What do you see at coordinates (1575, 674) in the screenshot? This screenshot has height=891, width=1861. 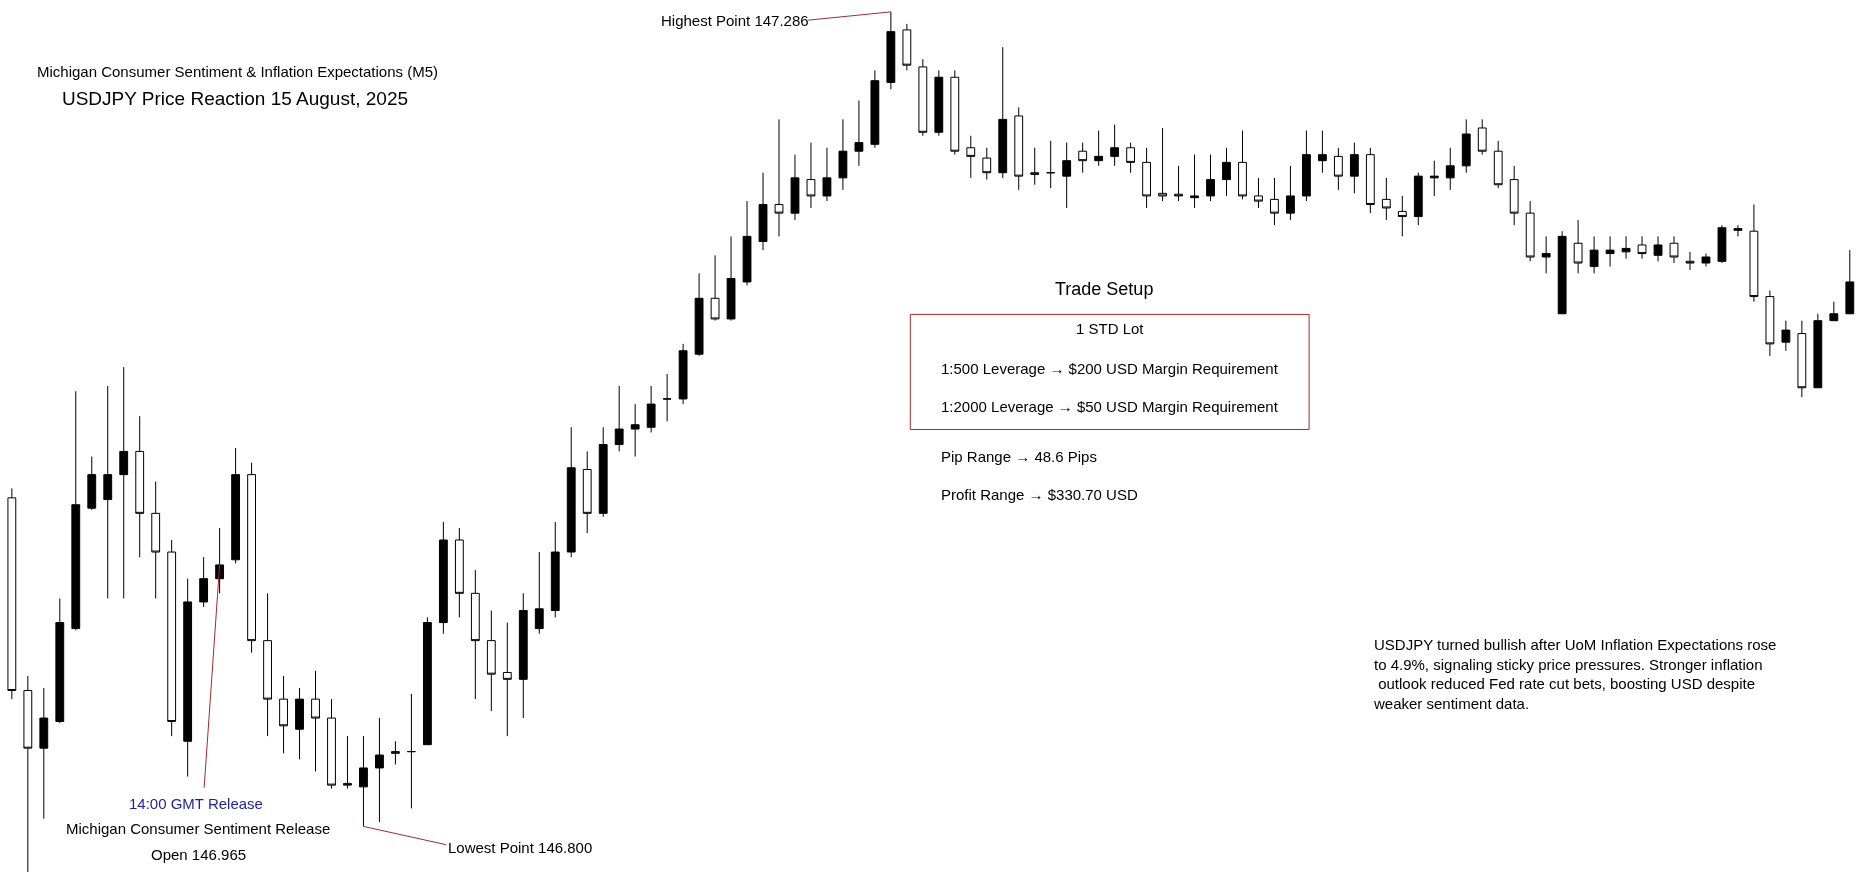 I see `annotation: USDJPY turned bullish after UoM Inflation Expectations rose to 4.9%, signaling sticky price pressures. Stronger inflation outlook reduced Fed rate cut bets, boosting USD despite weaker sentiment data.` at bounding box center [1575, 674].